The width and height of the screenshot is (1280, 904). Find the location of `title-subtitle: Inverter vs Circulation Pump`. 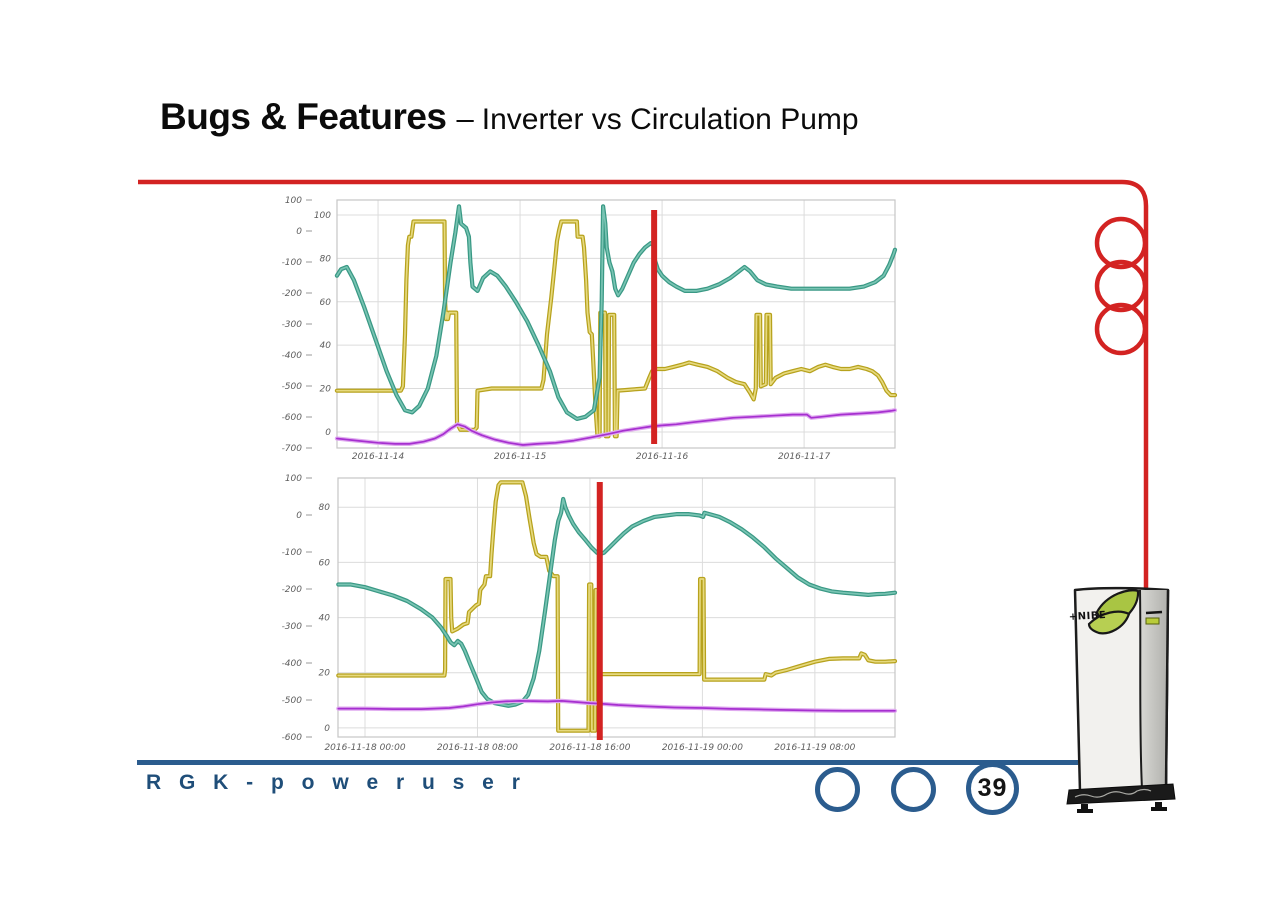

title-subtitle: Inverter vs Circulation Pump is located at coordinates (670, 119).